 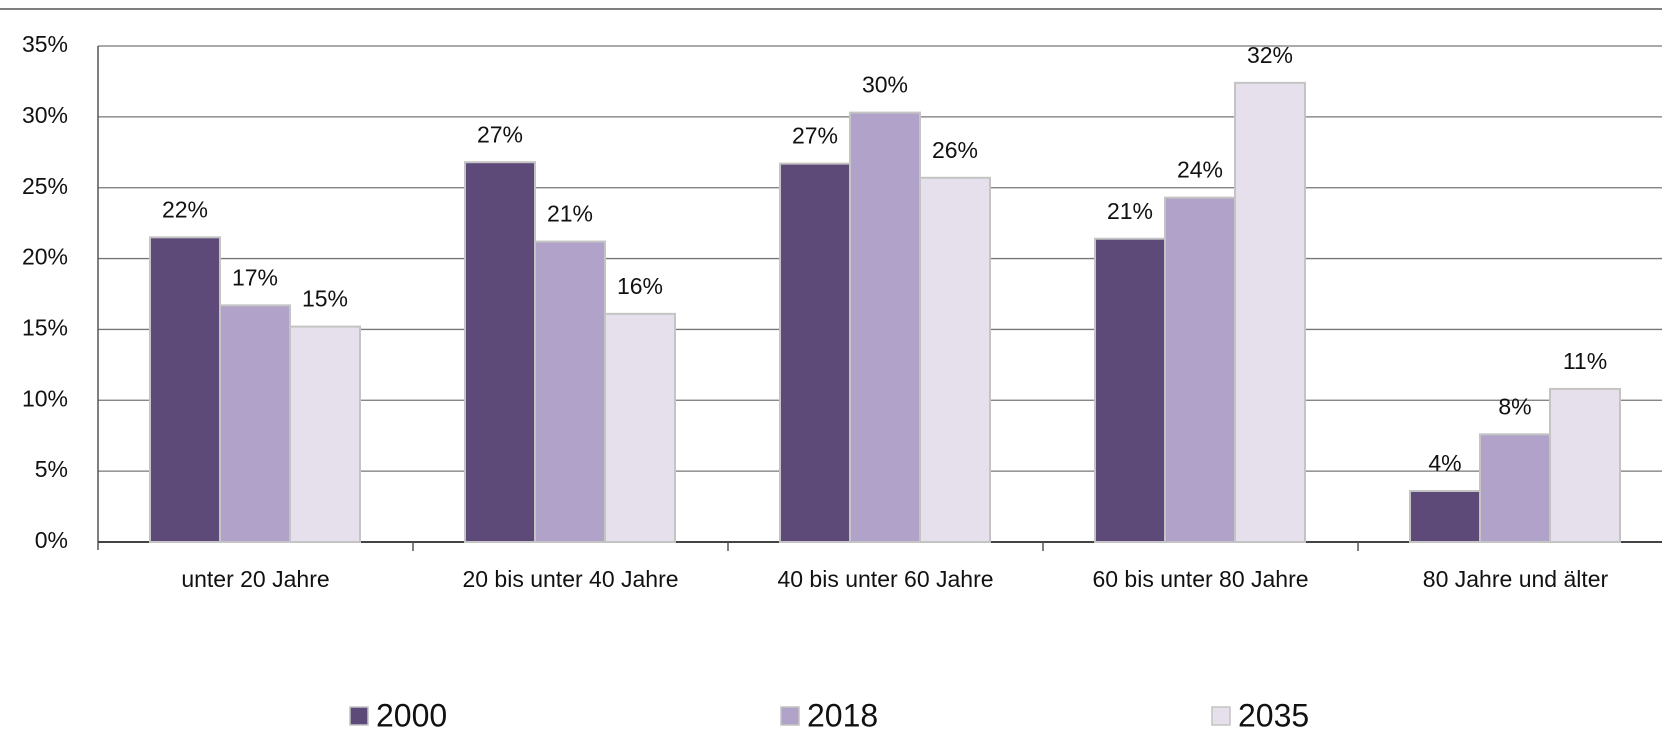 What do you see at coordinates (885, 85) in the screenshot?
I see `data-label: 30%` at bounding box center [885, 85].